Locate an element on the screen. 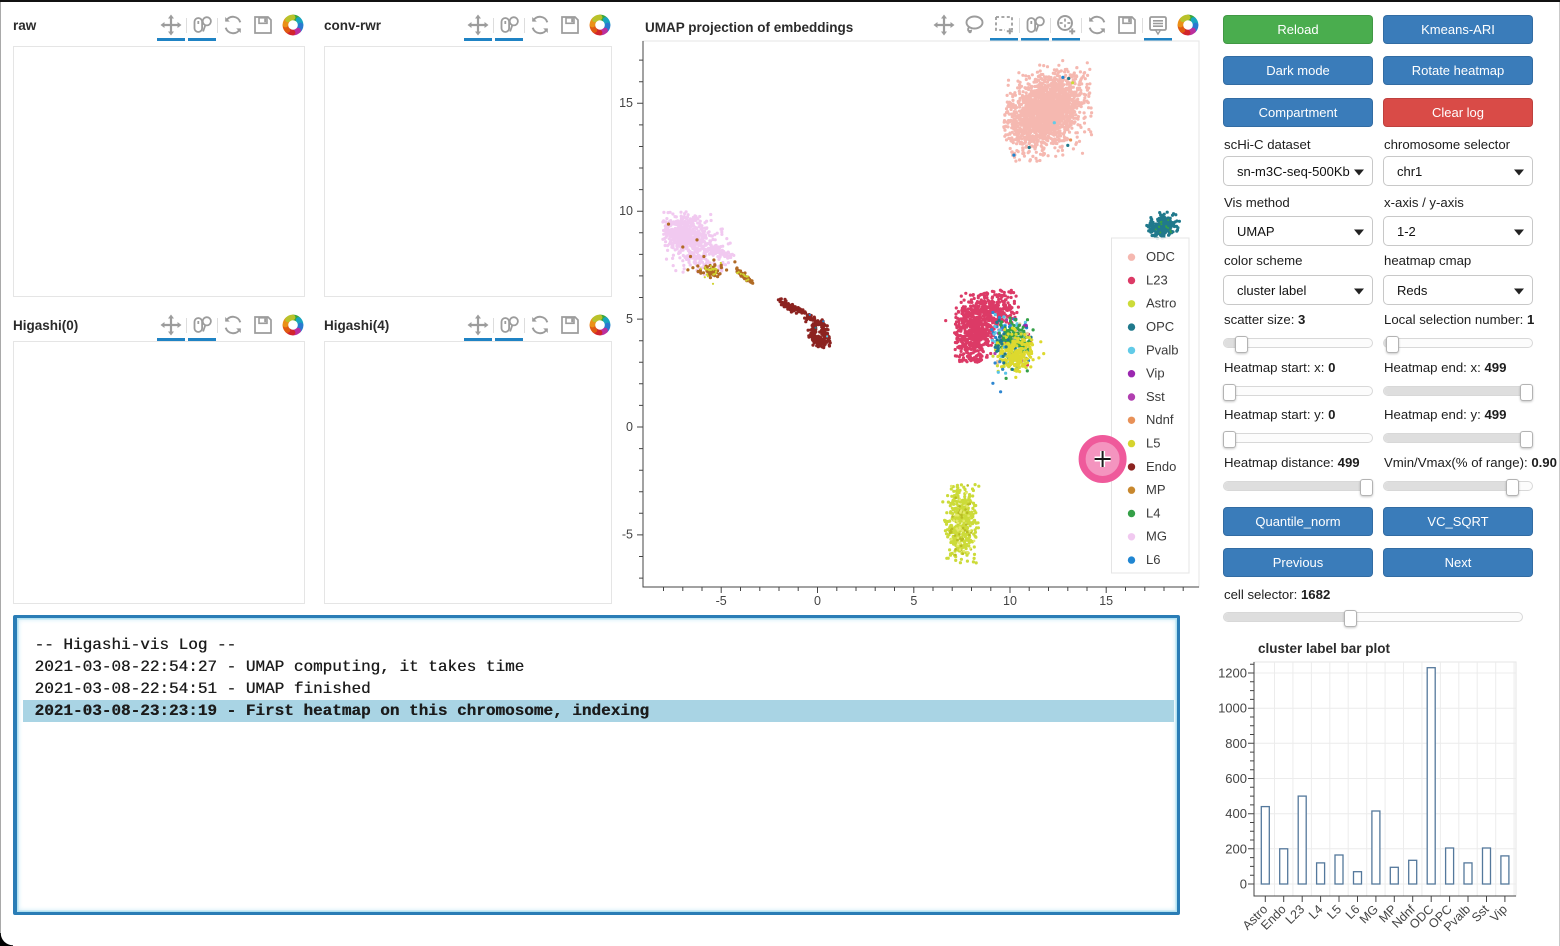 The height and width of the screenshot is (946, 1560). svg-text: 400 is located at coordinates (1236, 813).